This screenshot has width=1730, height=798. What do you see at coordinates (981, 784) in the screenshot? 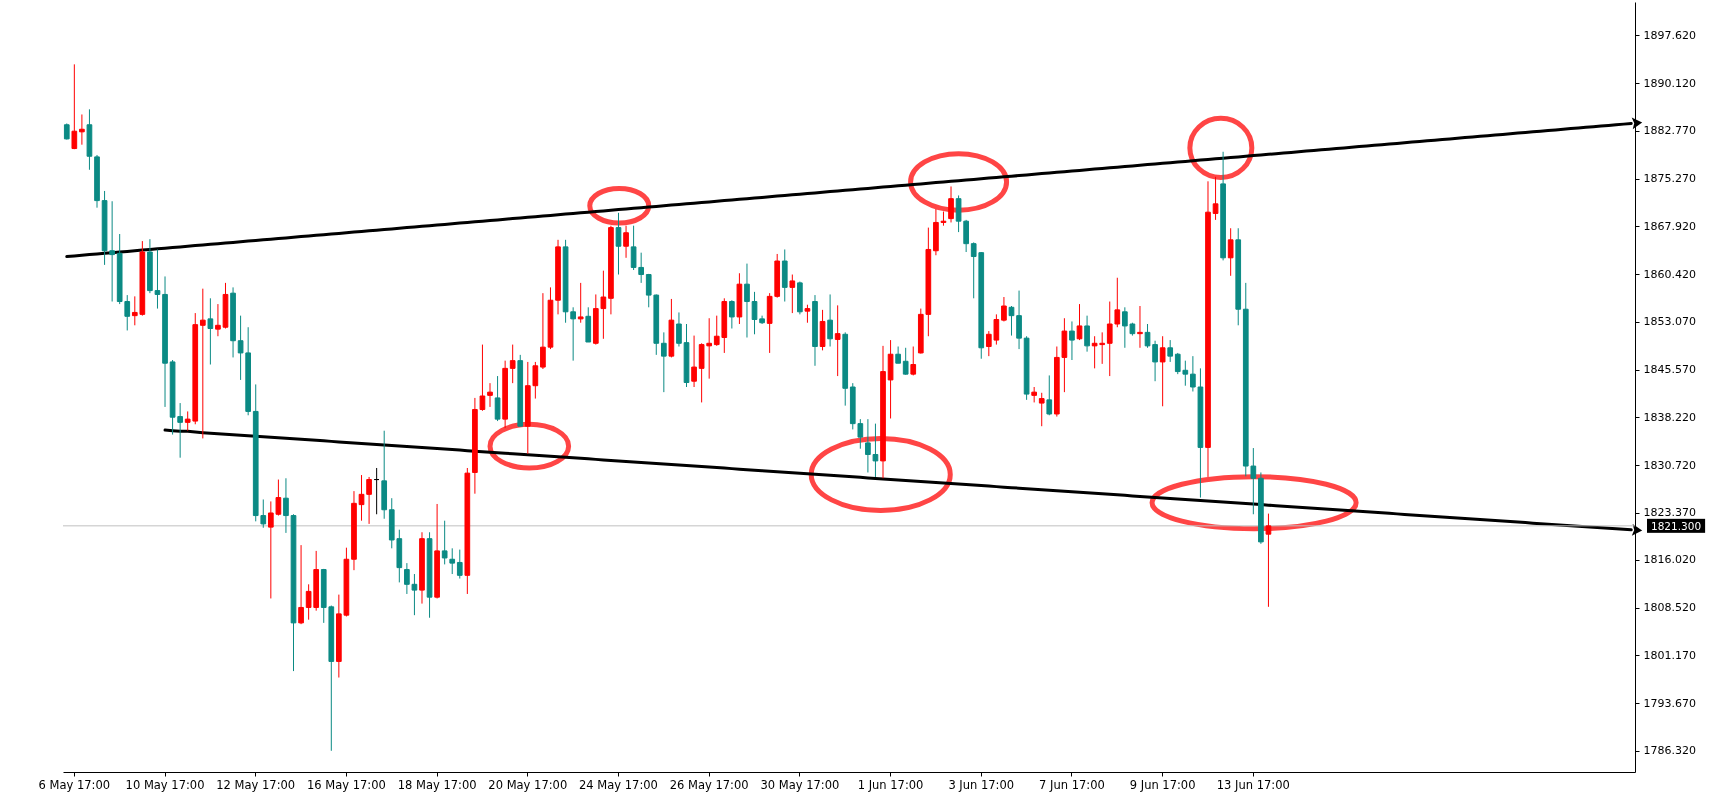
I see `x-tick-label: 3 Jun 17:00` at bounding box center [981, 784].